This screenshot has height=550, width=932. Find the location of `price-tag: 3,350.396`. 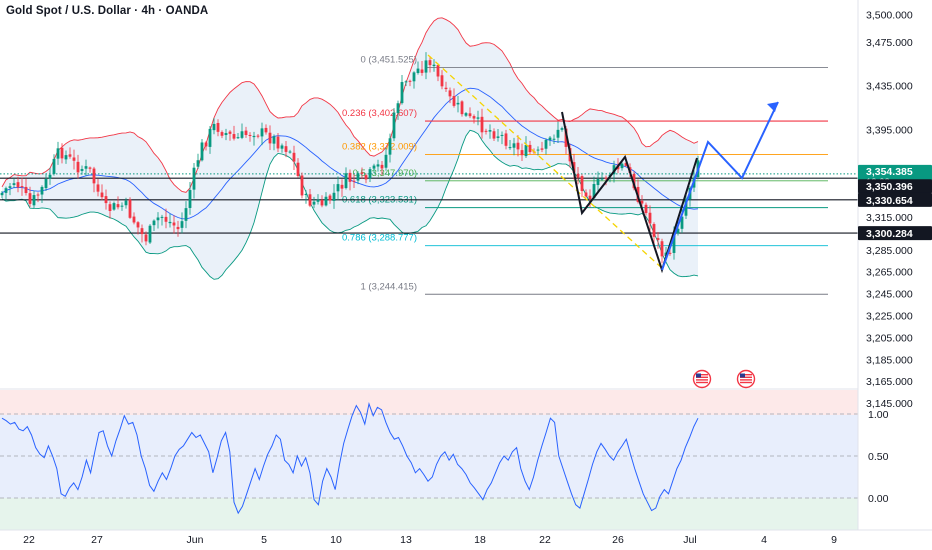

price-tag: 3,350.396 is located at coordinates (895, 186).